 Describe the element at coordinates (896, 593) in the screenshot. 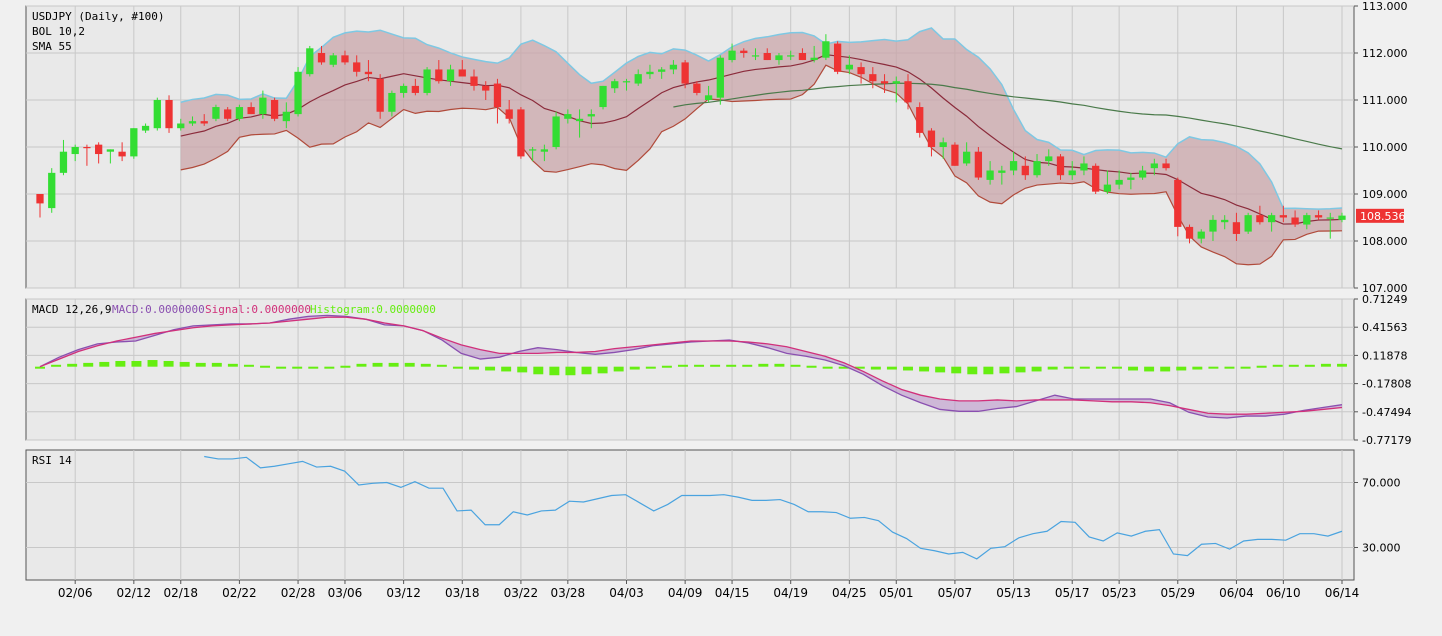

I see `date-tick-label: 05/01` at that location.